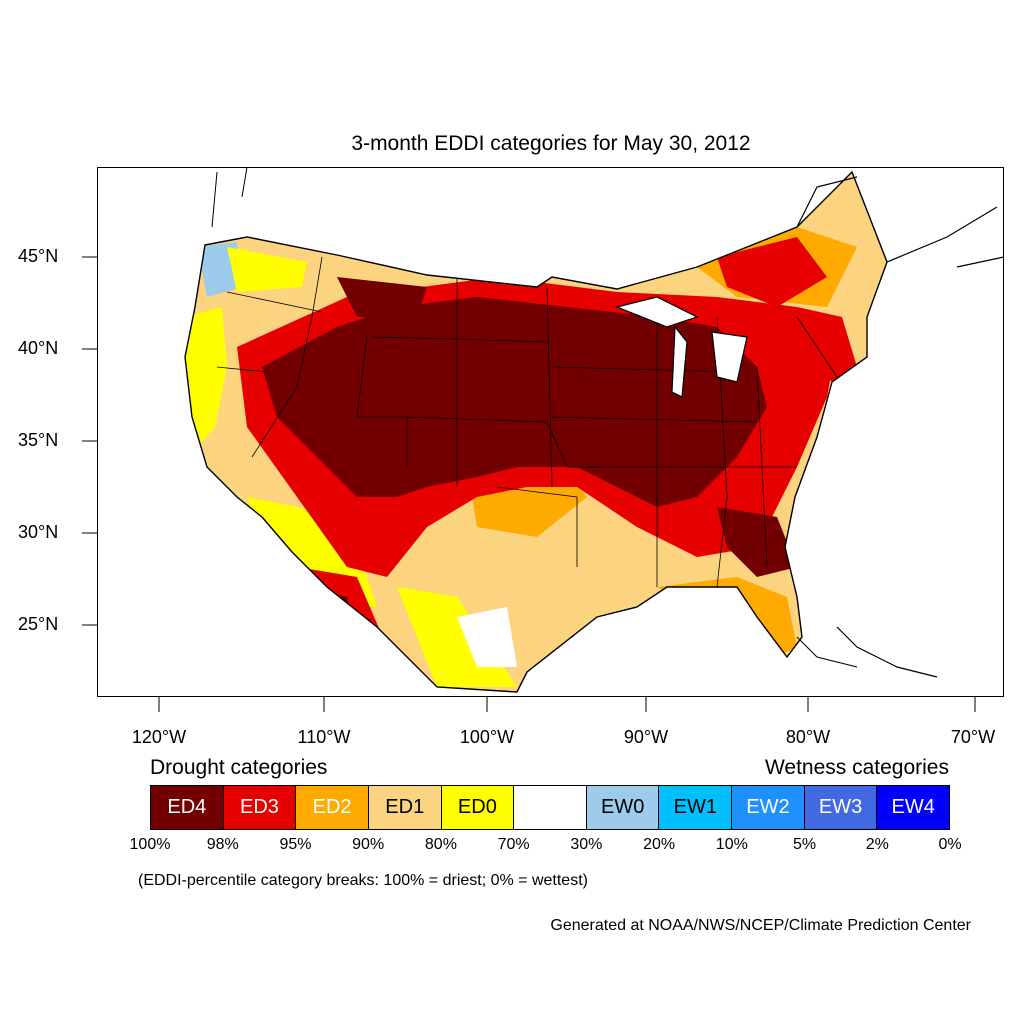  Describe the element at coordinates (187, 807) in the screenshot. I see `legend-swatch-ed4: ED4` at that location.